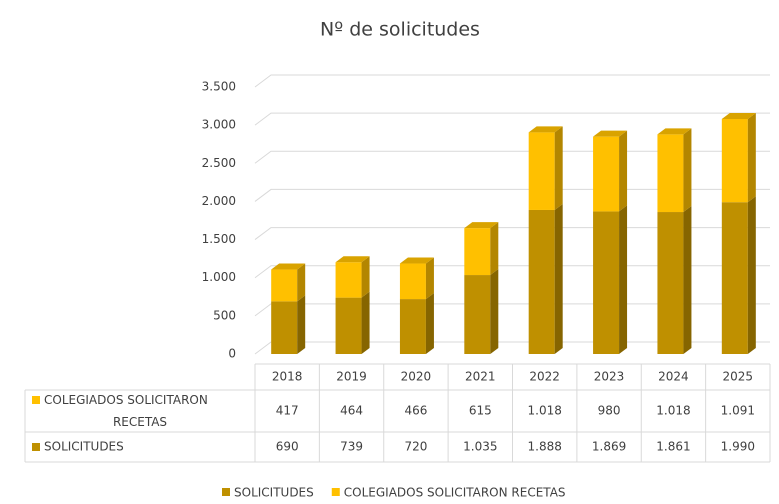 The image size is (779, 504). Describe the element at coordinates (416, 377) in the screenshot. I see `x-tick-label: 2020` at that location.